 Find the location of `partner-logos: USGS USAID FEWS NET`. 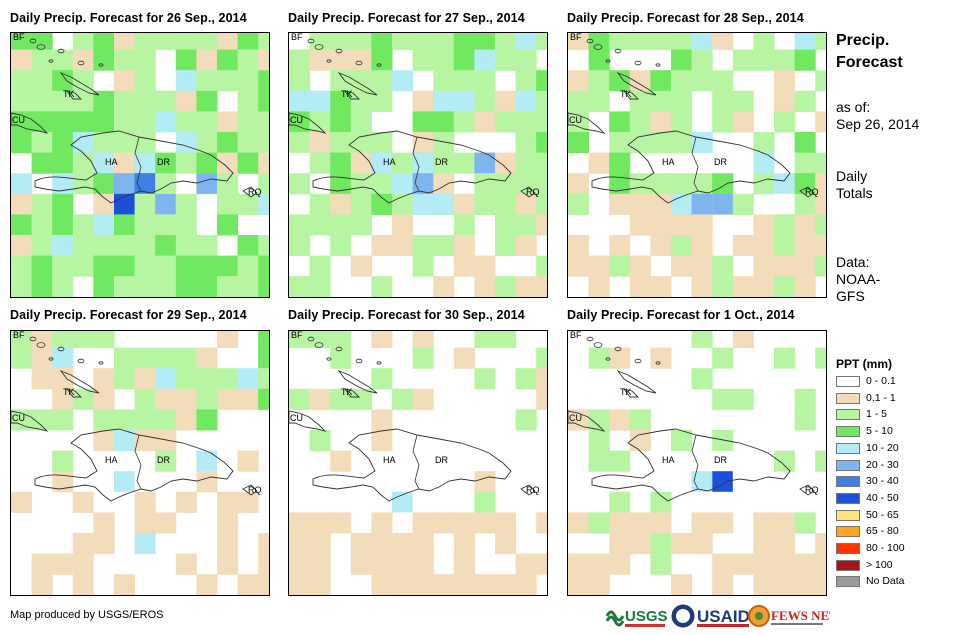

partner-logos: USGS USAID FEWS NET is located at coordinates (721, 616).